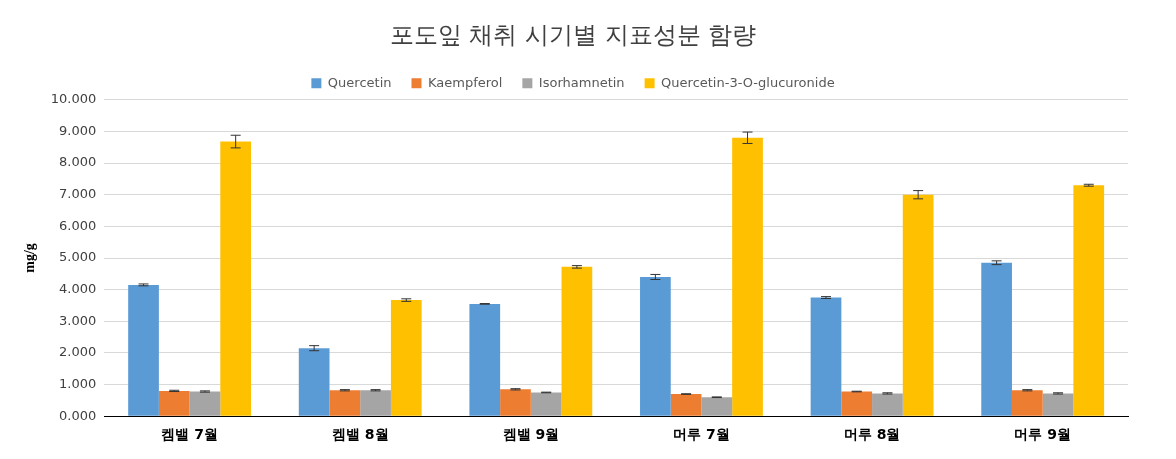 The height and width of the screenshot is (459, 1176). Describe the element at coordinates (78, 162) in the screenshot. I see `y-tick-label: 8.000` at that location.